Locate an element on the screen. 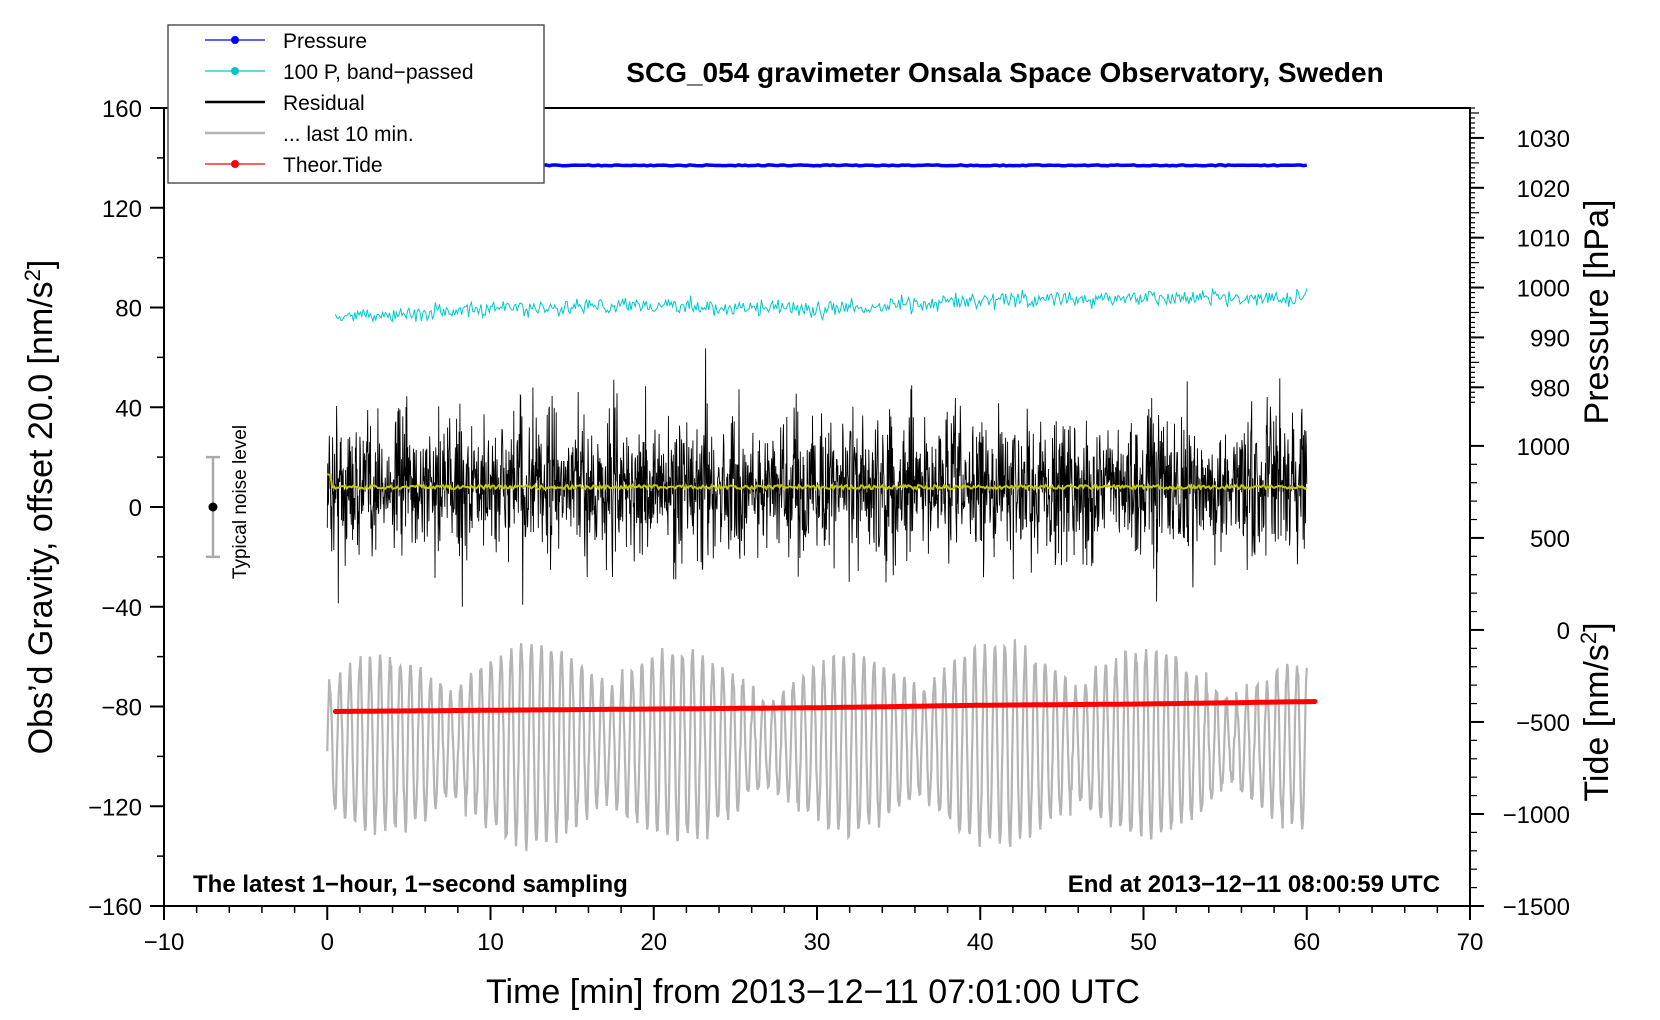  y-tick-label: −40 is located at coordinates (121, 608).